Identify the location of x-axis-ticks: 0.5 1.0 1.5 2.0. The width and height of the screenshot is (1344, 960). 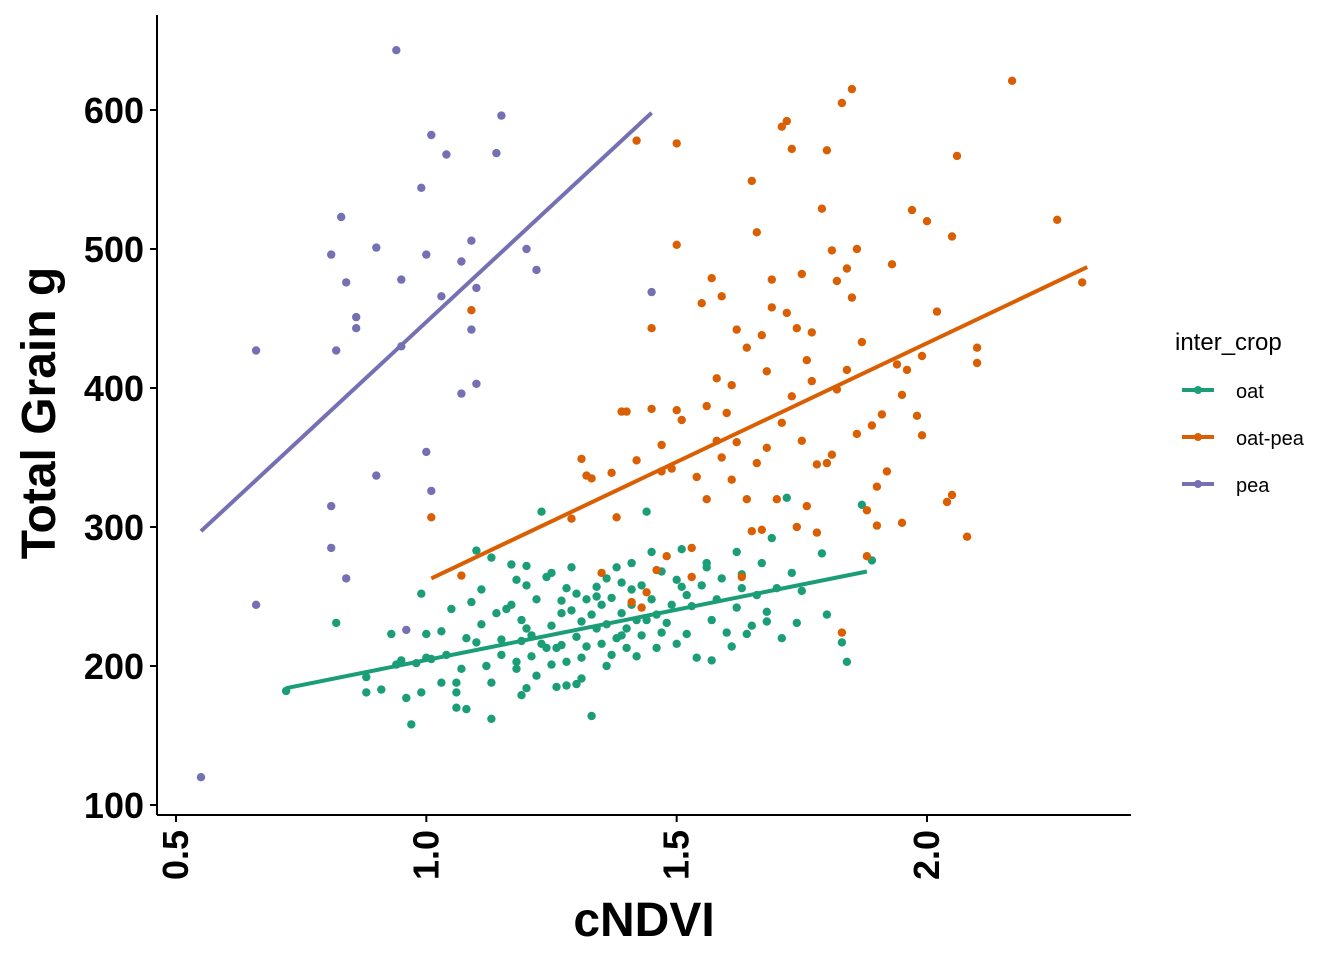
(551, 847).